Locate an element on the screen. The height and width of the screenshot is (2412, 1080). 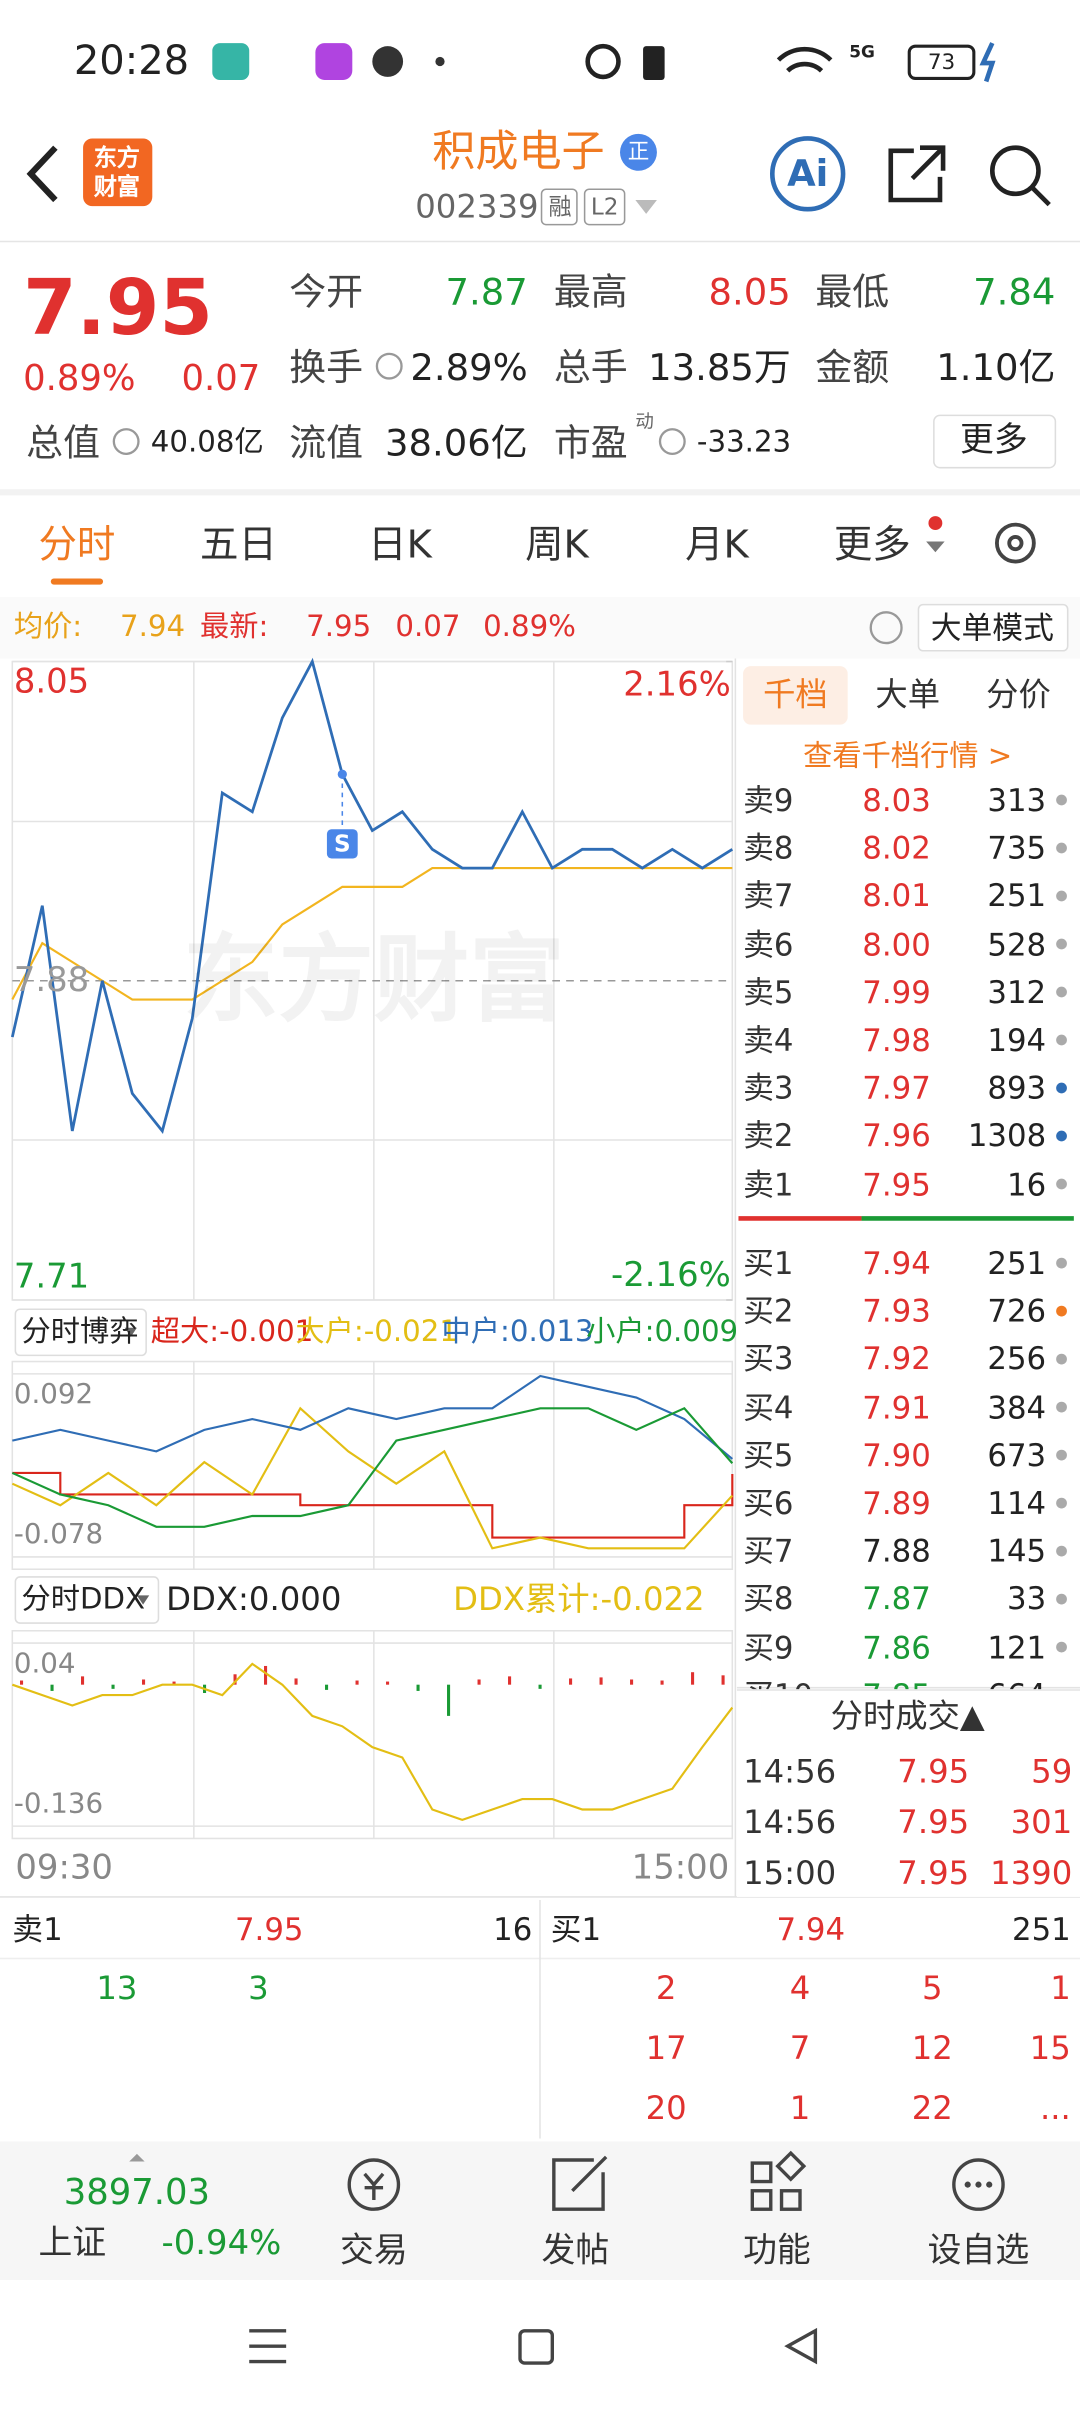
indicator-selector: 分时博弈 is located at coordinates (80, 1331).